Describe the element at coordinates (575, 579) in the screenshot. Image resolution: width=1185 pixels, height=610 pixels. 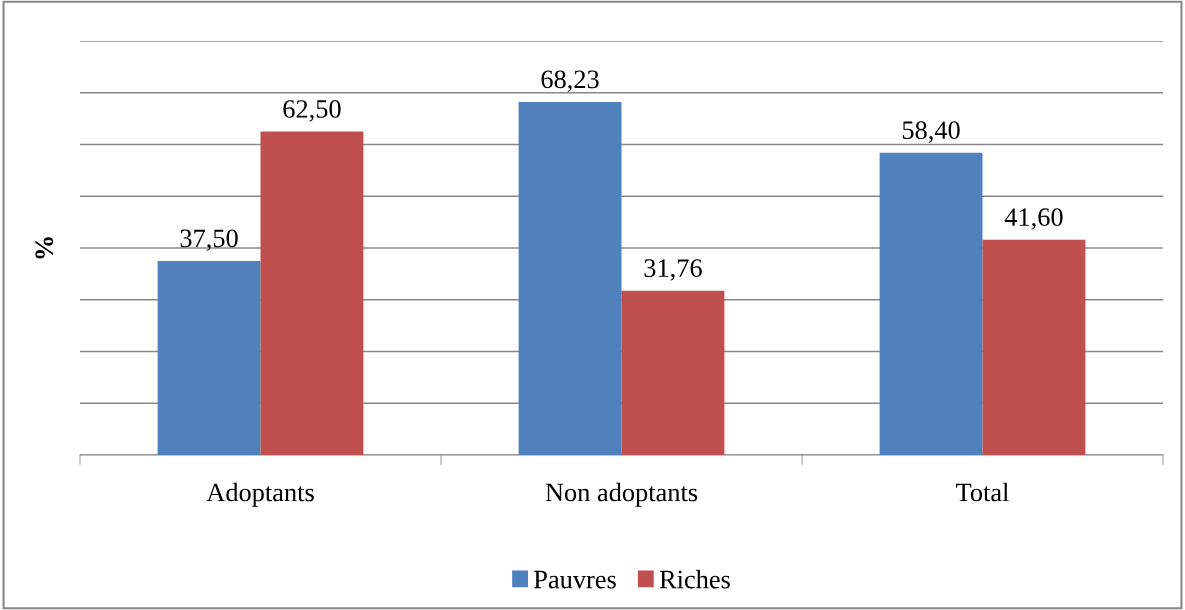
I see `legend-label: Pauvres` at that location.